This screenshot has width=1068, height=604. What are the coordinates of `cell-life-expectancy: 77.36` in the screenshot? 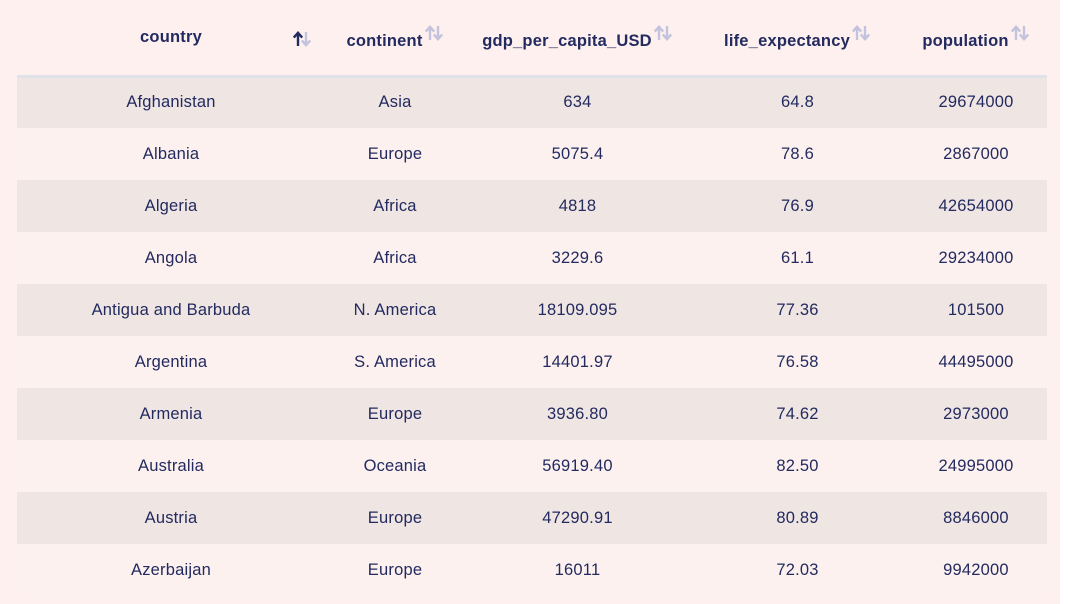 It's located at (797, 309).